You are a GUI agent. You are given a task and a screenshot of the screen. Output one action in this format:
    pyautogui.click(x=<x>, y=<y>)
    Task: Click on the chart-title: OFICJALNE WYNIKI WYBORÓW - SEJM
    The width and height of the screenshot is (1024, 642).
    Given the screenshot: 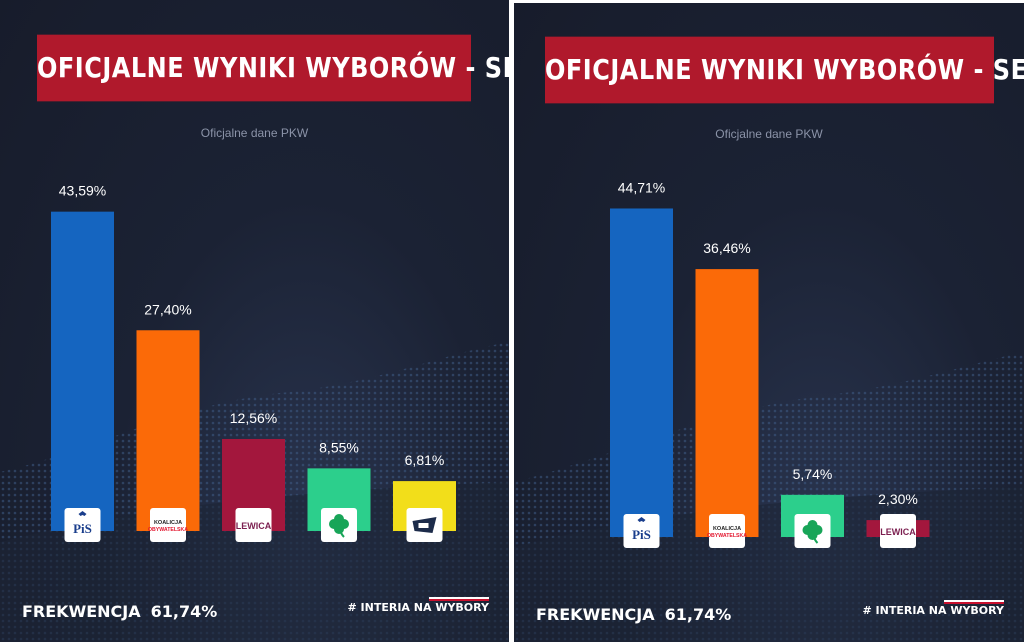 What is the action you would take?
    pyautogui.click(x=273, y=68)
    